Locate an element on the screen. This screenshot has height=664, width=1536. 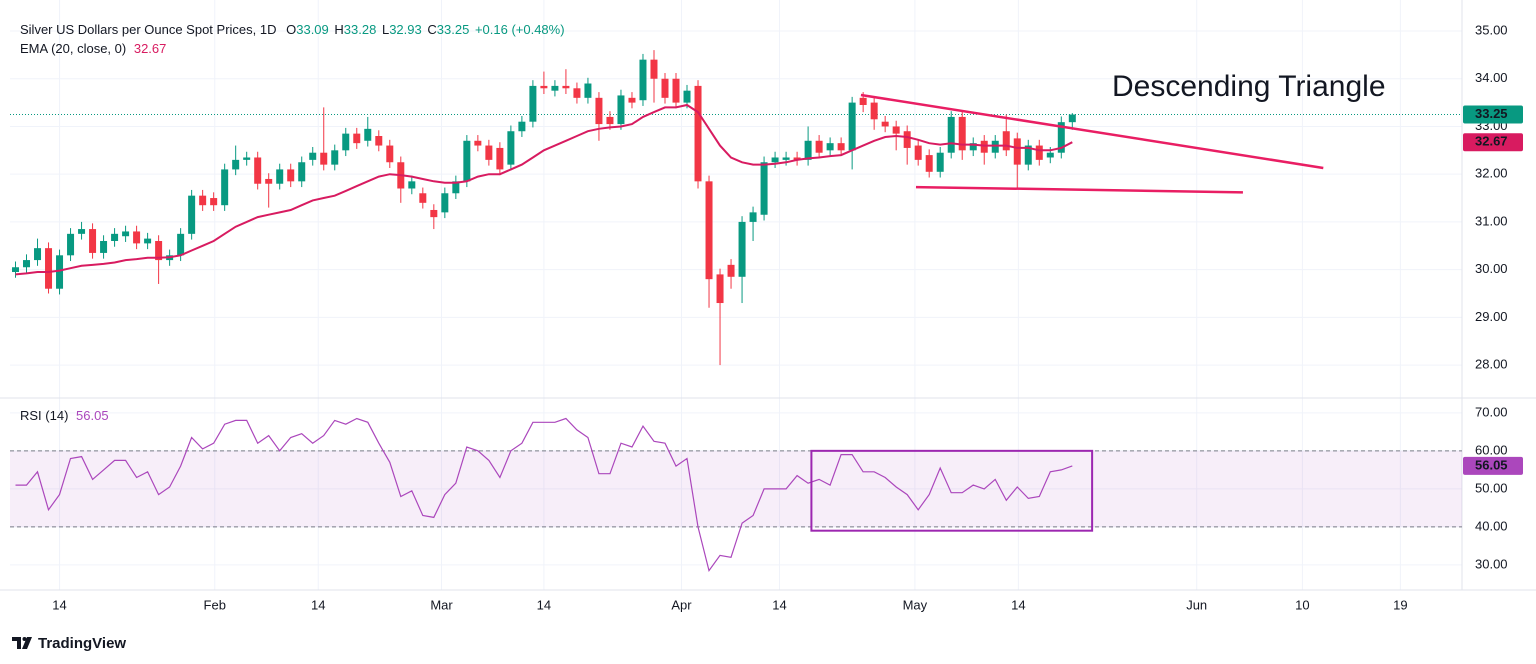
y-tick-label: 34.00 is located at coordinates (1491, 77).